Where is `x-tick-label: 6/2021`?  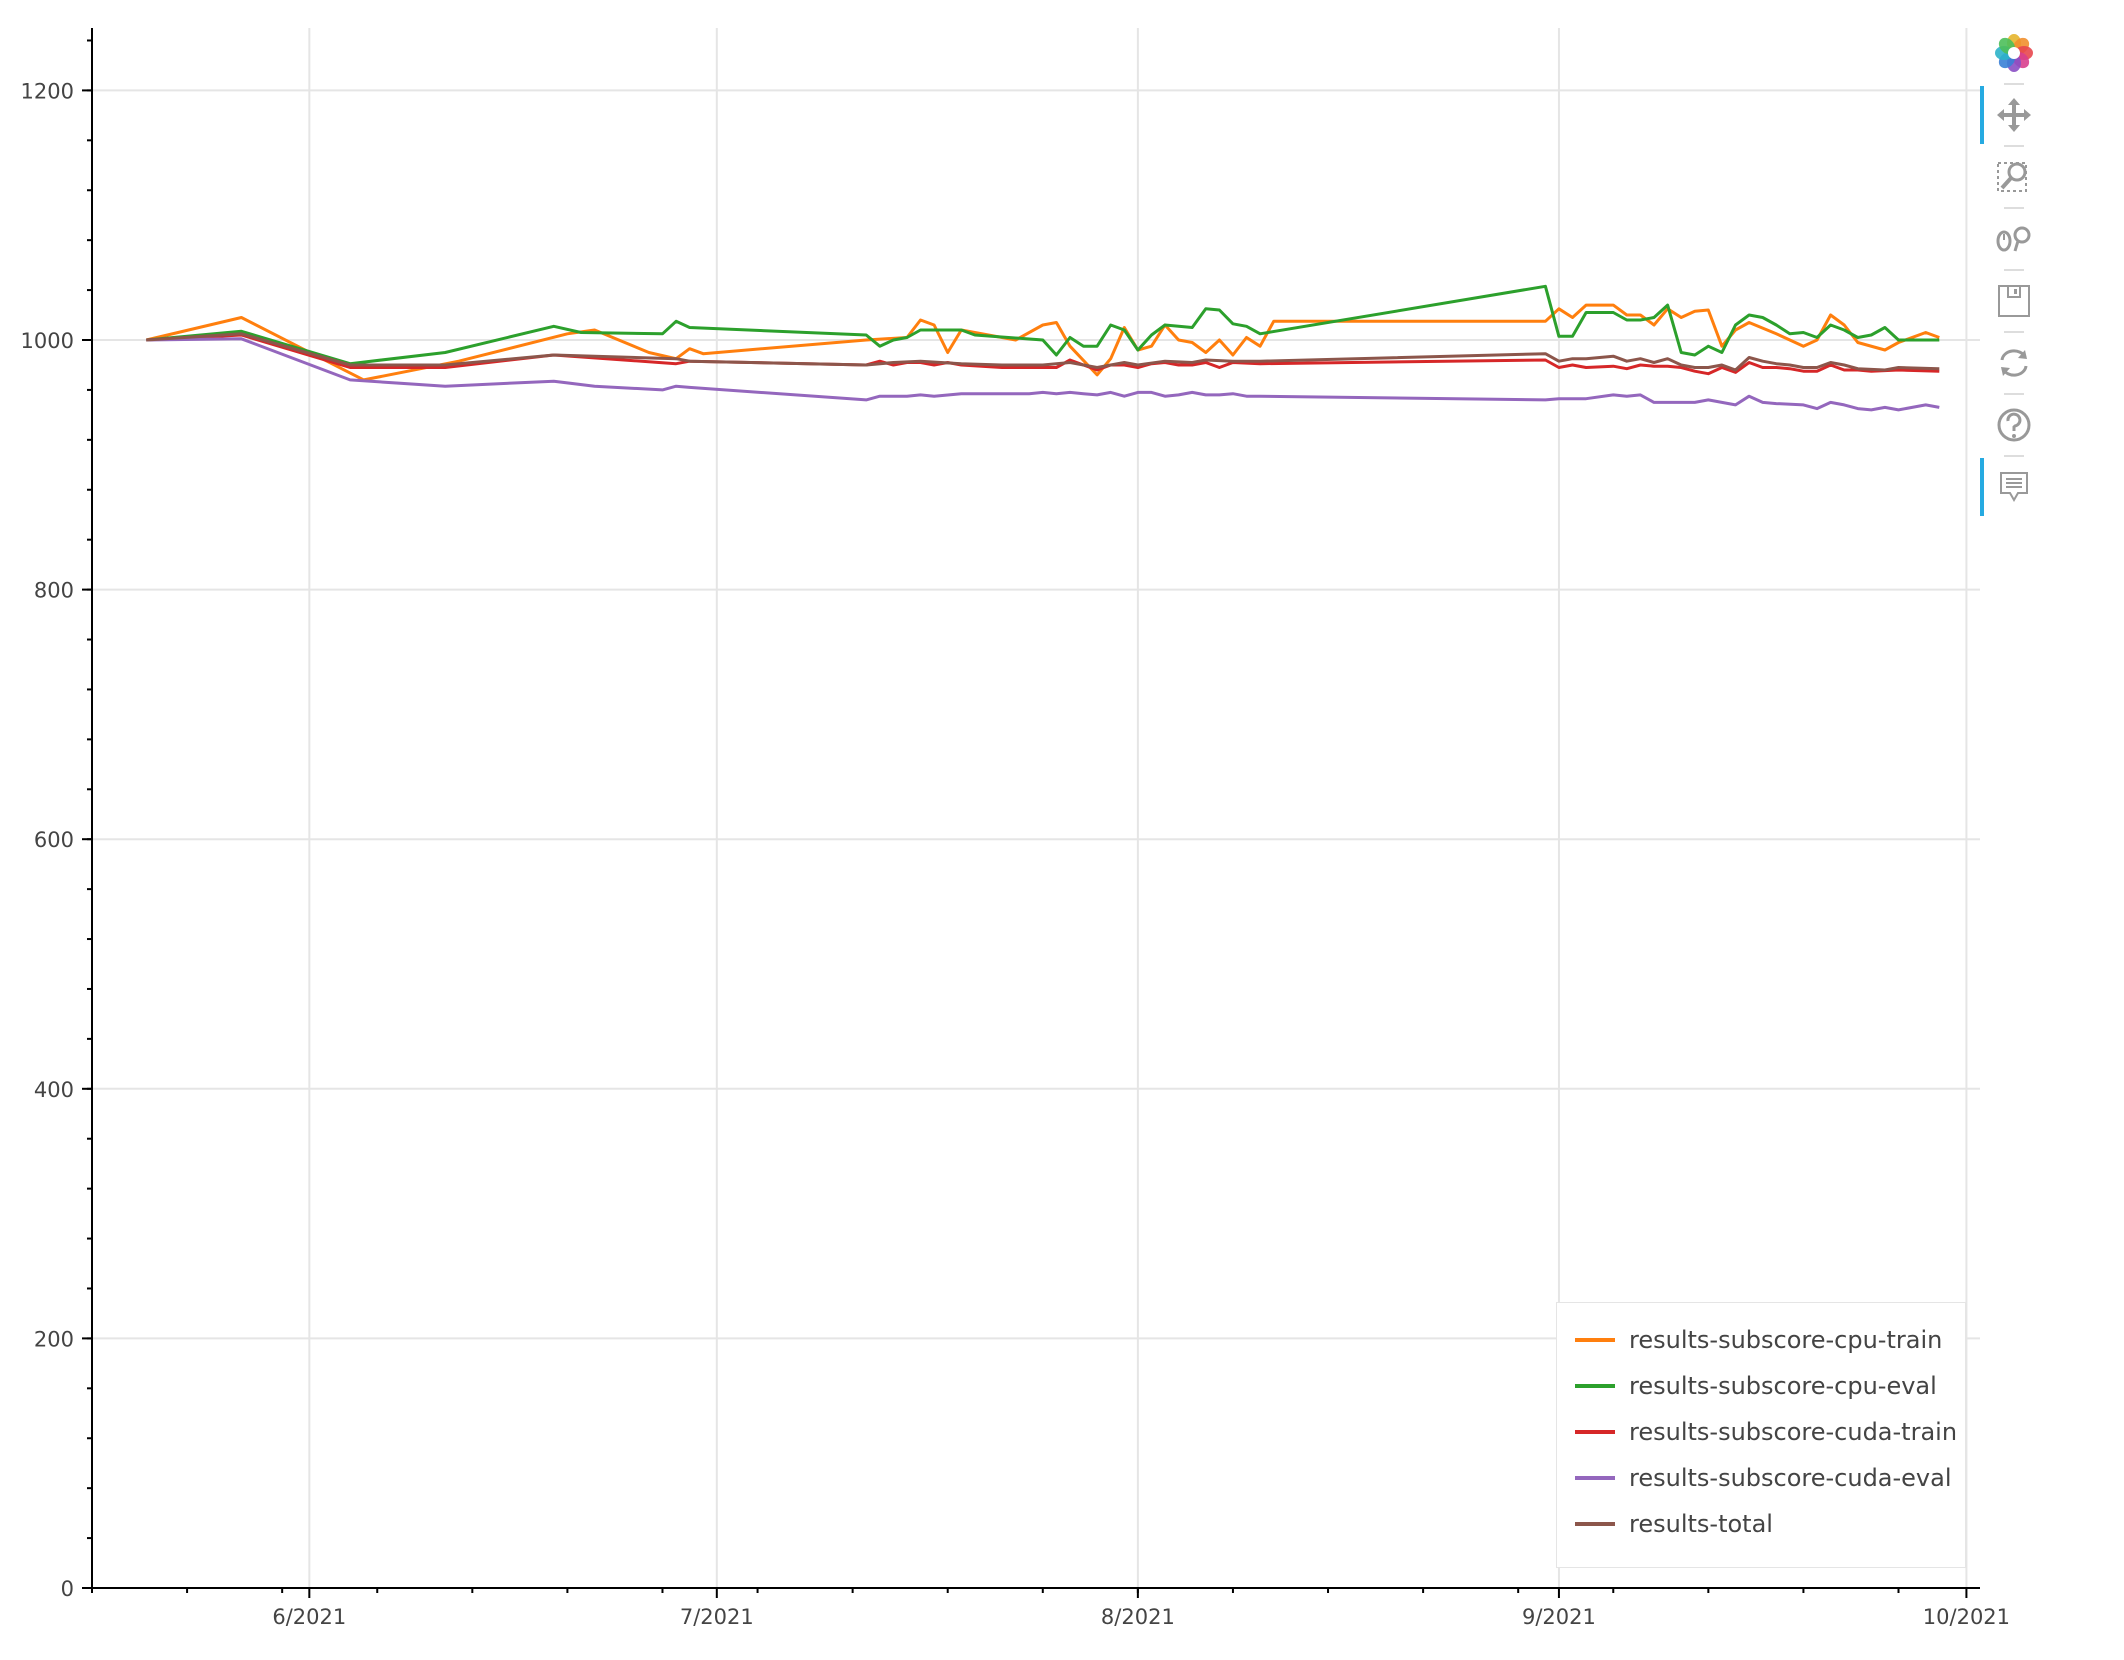 x-tick-label: 6/2021 is located at coordinates (309, 1617).